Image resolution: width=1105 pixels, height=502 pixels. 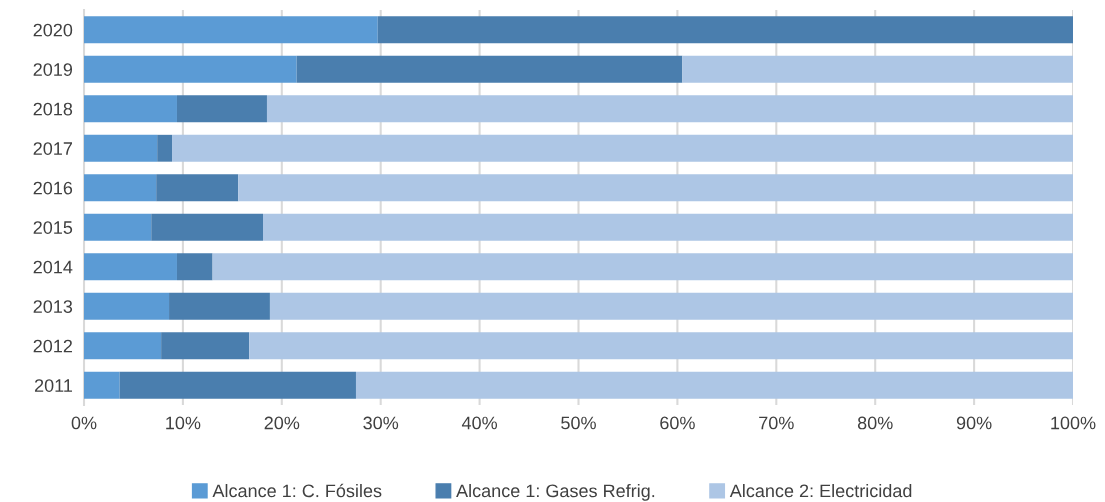 I want to click on x-tick-label: 60%, so click(x=677, y=423).